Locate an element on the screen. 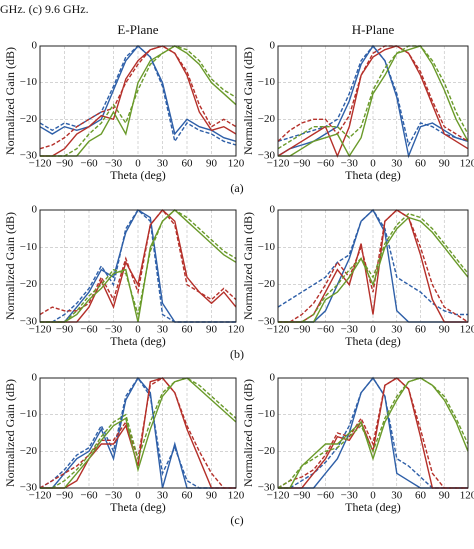 The image size is (474, 549). header-text: GHz. (c) 9.6 GHz. is located at coordinates (44, 9).